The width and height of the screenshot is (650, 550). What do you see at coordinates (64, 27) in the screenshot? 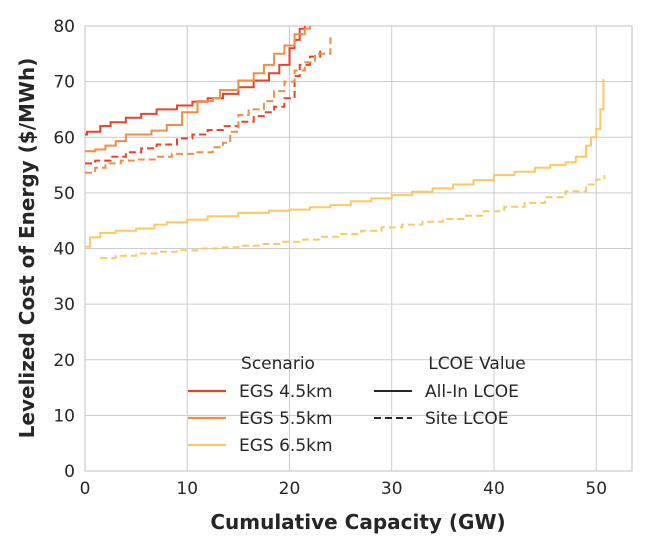
I see `y-tick-label: 80` at bounding box center [64, 27].